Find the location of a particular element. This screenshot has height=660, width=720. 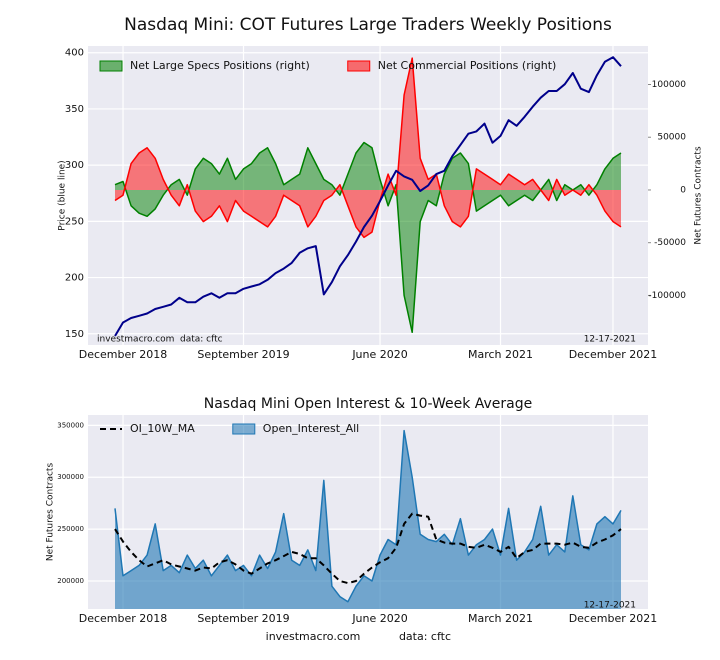

footer-site: investmacro.com is located at coordinates (313, 636).